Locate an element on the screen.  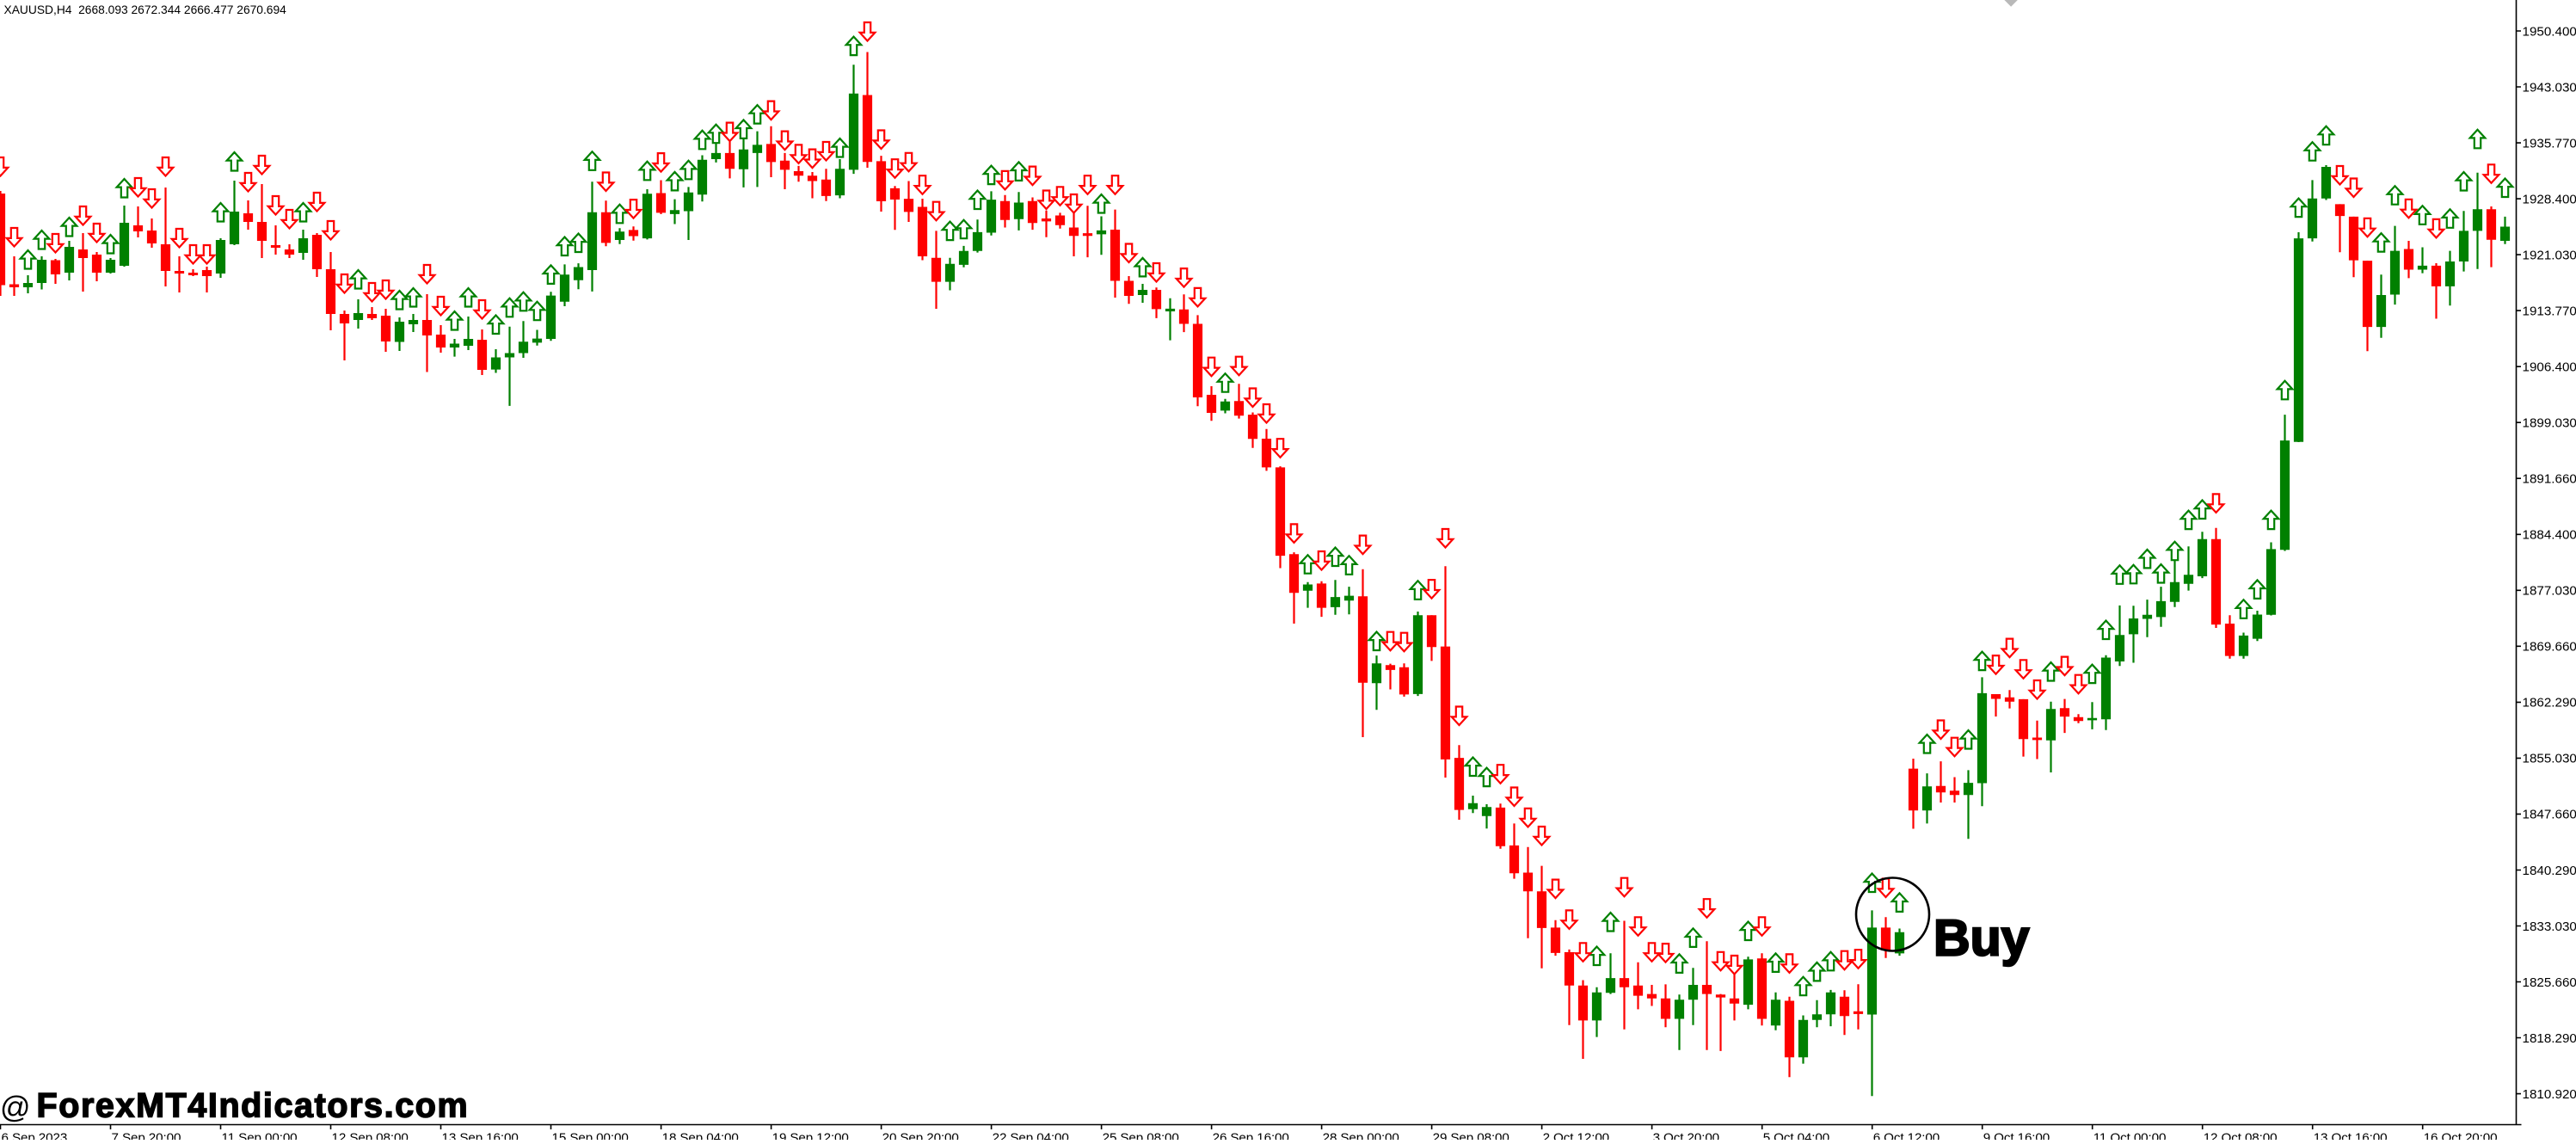
svg-text: 12 Oct 08:00 is located at coordinates (2241, 1135).